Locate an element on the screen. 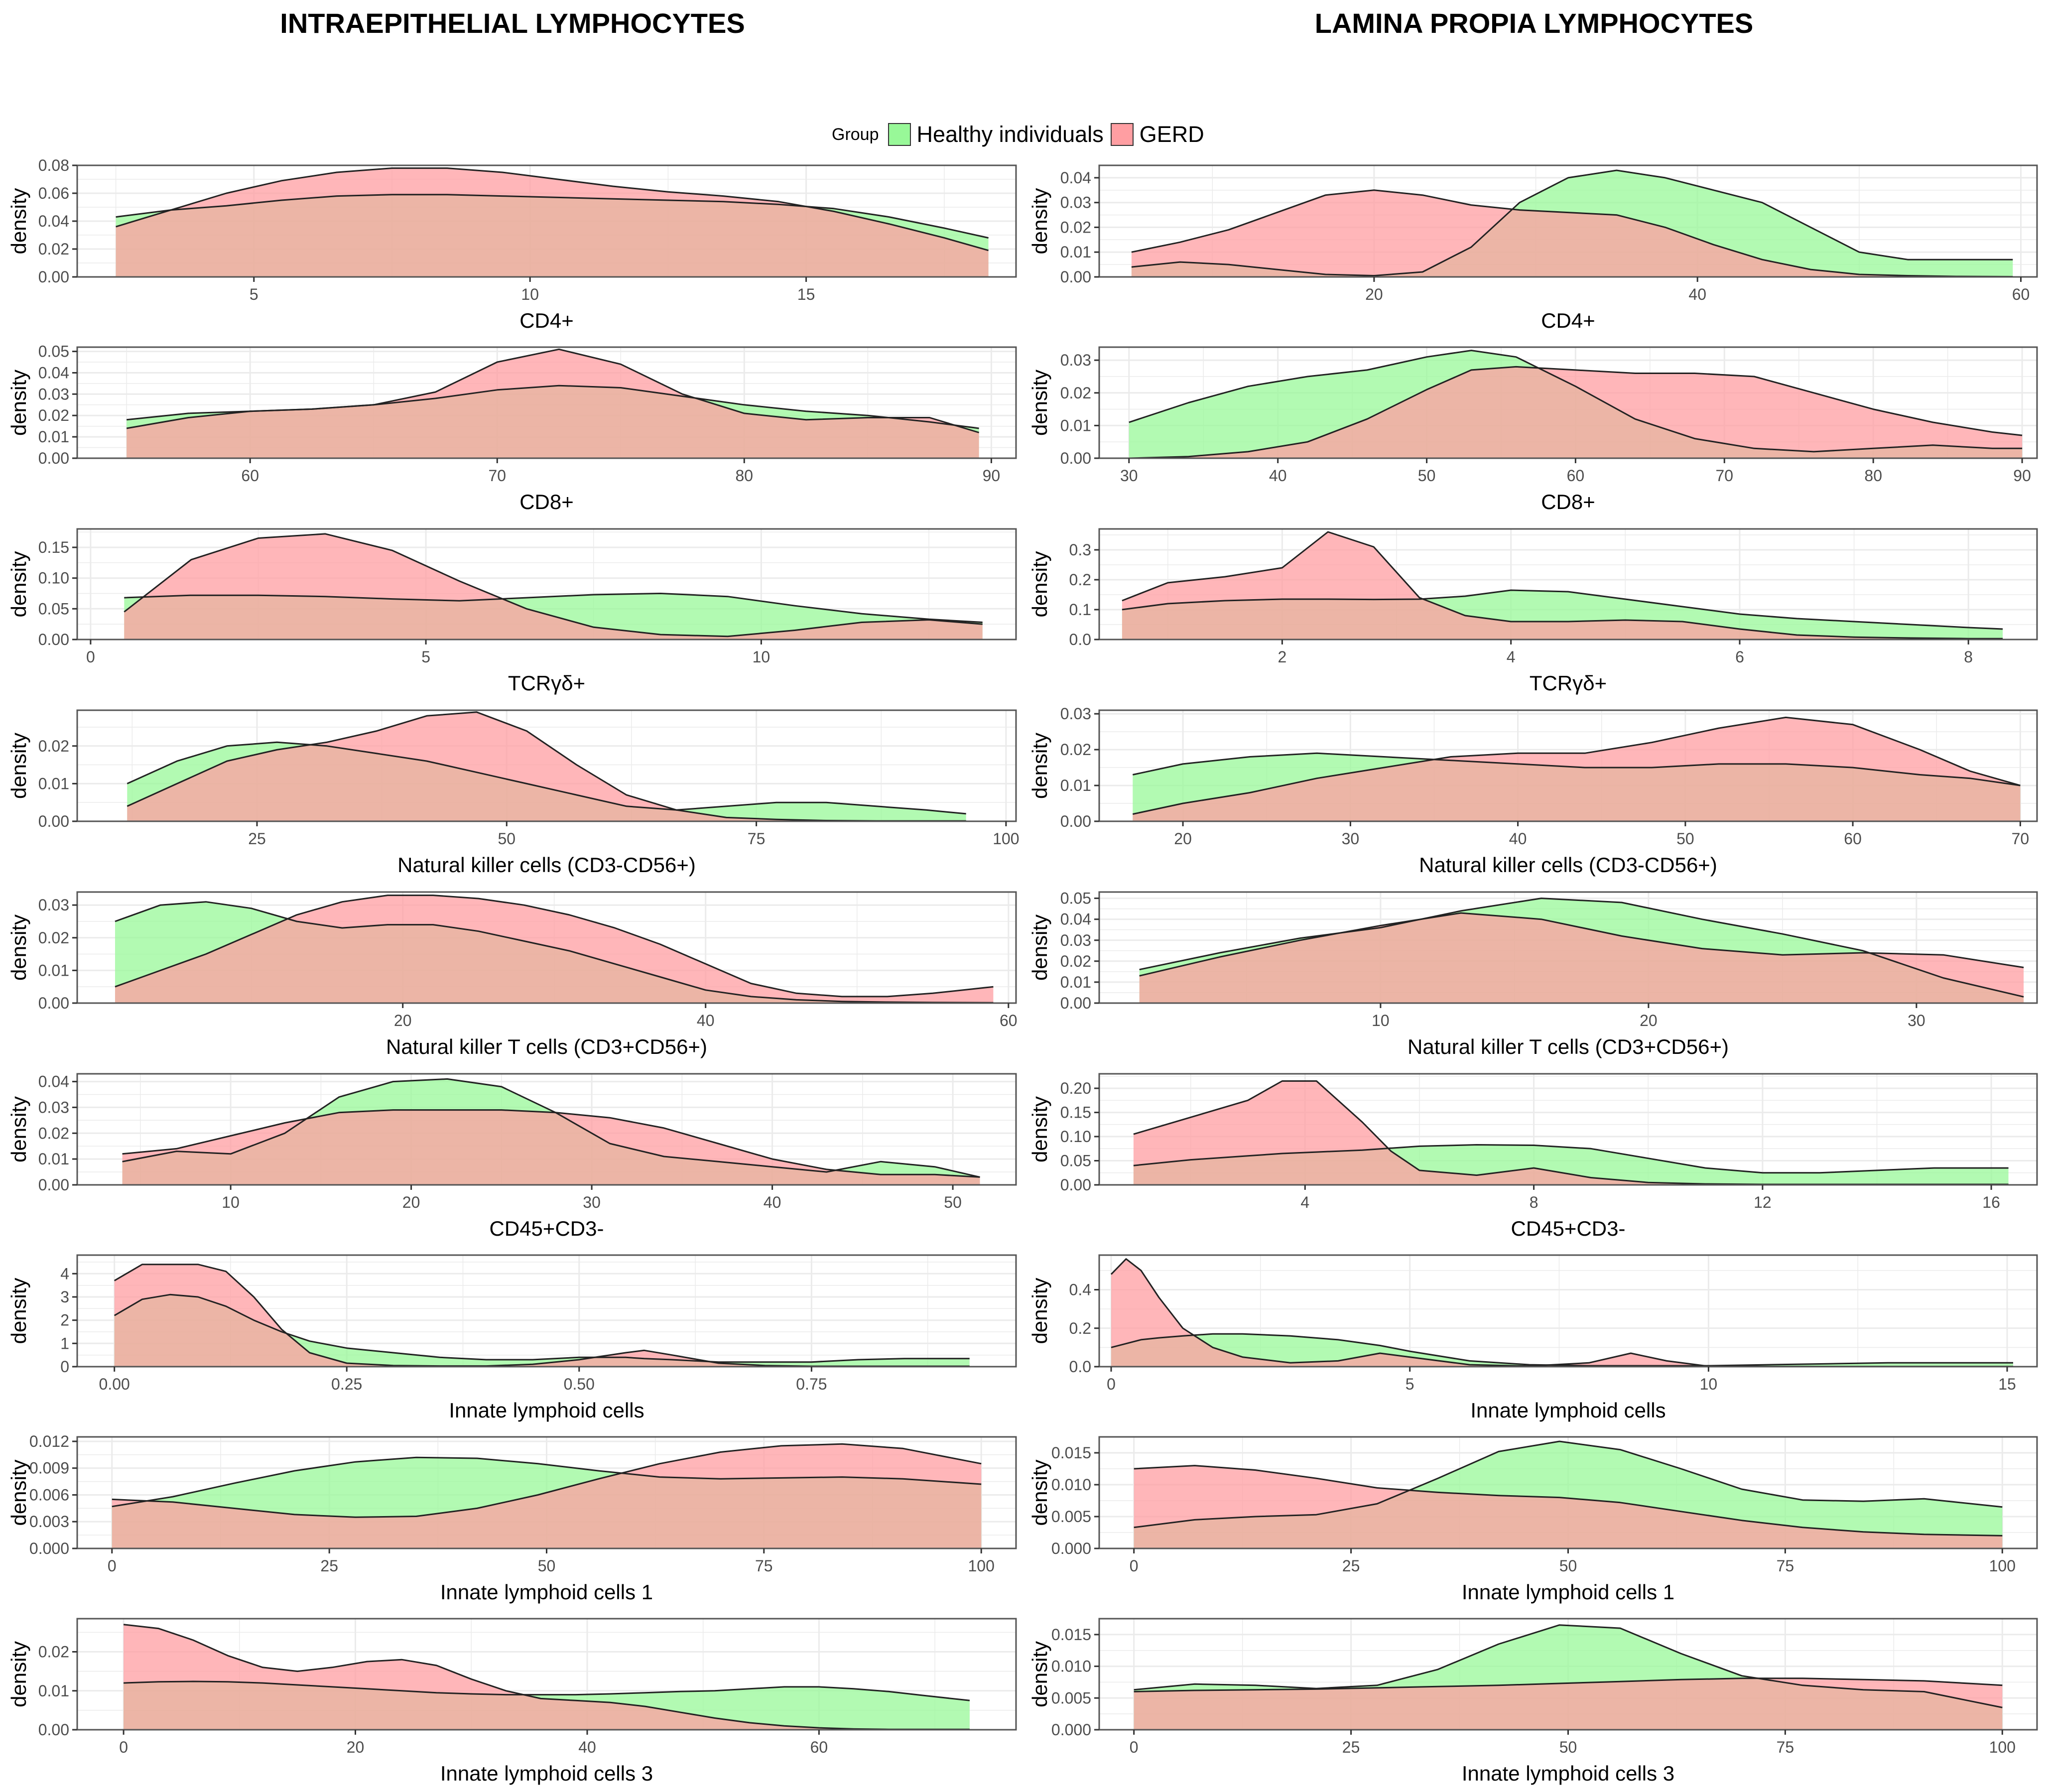 This screenshot has height=1792, width=2045. left-column-title: INTRAEPITHELIAL LYMPHOCYTES is located at coordinates (512, 23).